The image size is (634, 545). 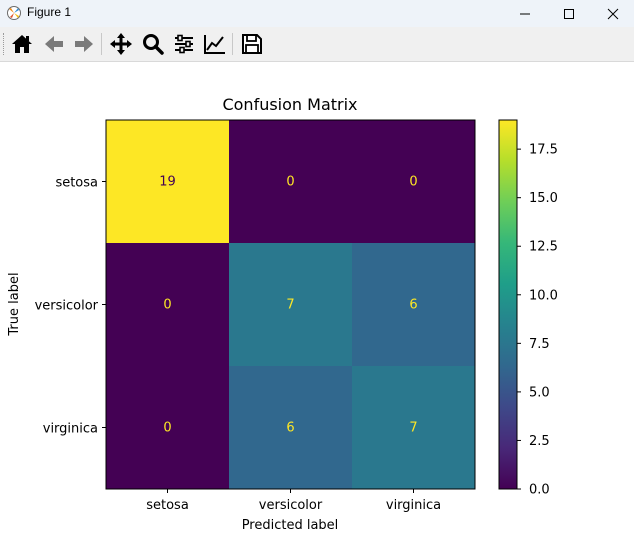 I want to click on navigation-toolbar, so click(x=317, y=44).